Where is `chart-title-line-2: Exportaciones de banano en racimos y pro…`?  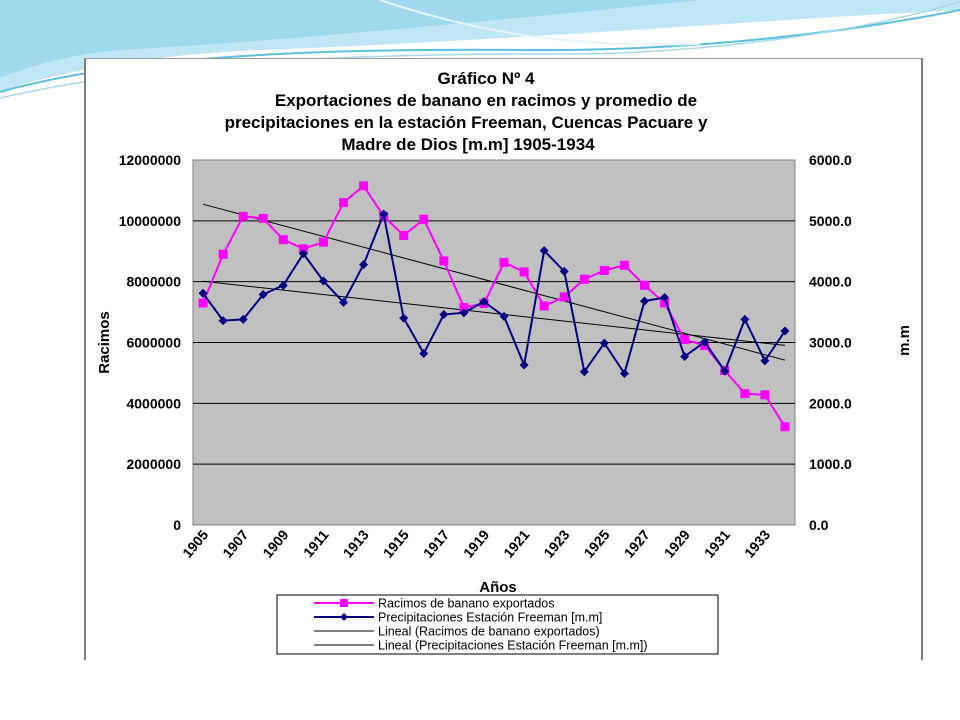
chart-title-line-2: Exportaciones de banano en racimos y pro… is located at coordinates (486, 100).